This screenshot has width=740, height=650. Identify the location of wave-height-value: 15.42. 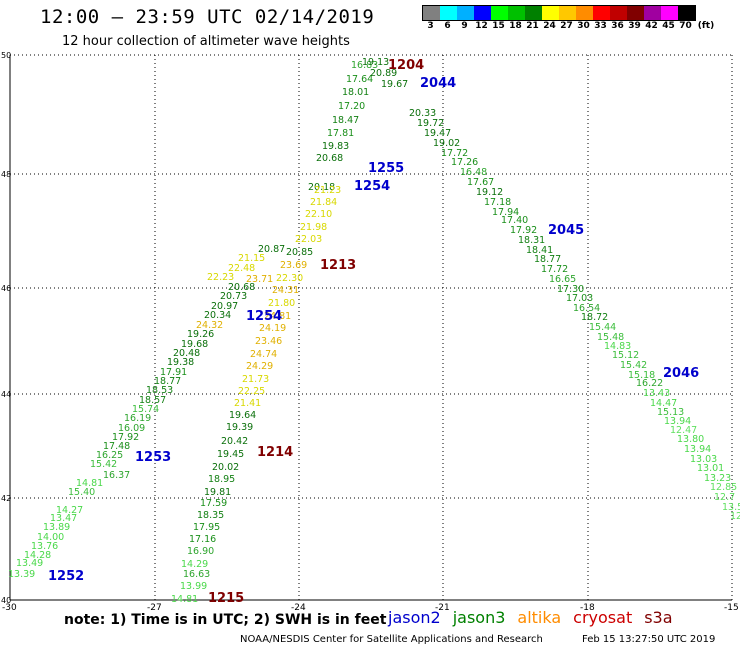
(103, 464).